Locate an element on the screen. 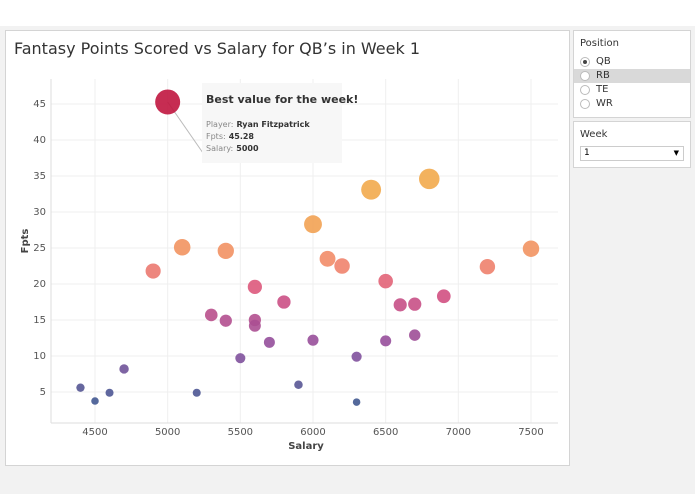  week-filter: Week 1 ▼ is located at coordinates (632, 144).